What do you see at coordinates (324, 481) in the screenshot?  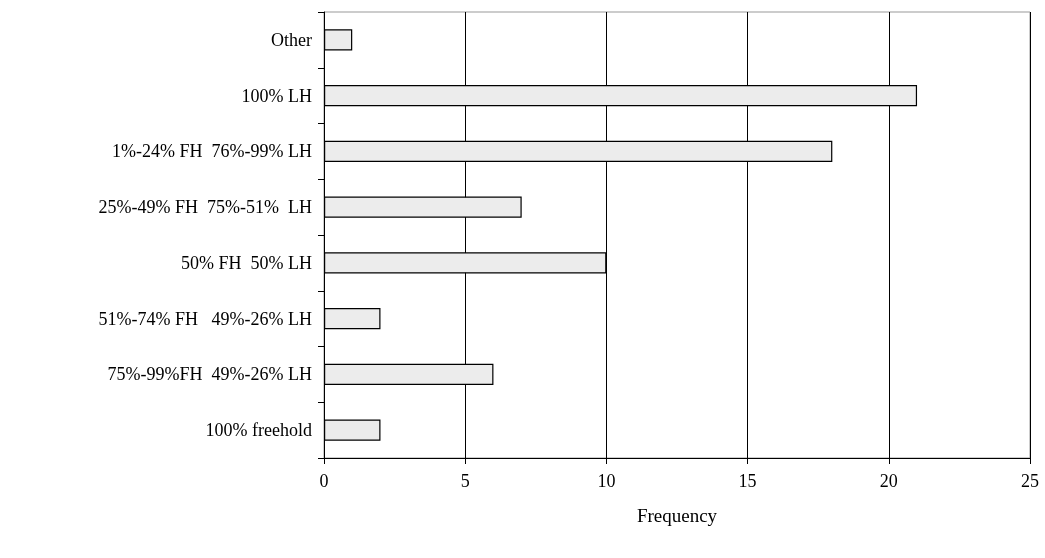 I see `x-tick-label: 0` at bounding box center [324, 481].